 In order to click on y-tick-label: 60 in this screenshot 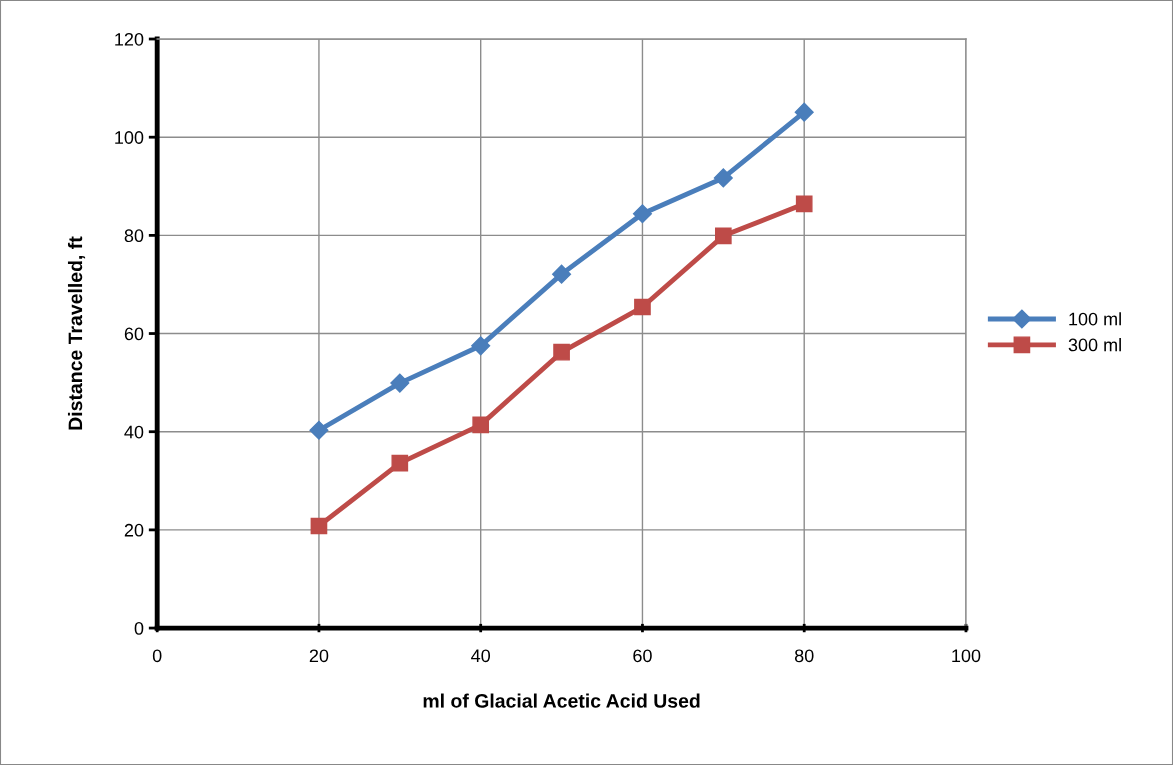, I will do `click(134, 334)`.